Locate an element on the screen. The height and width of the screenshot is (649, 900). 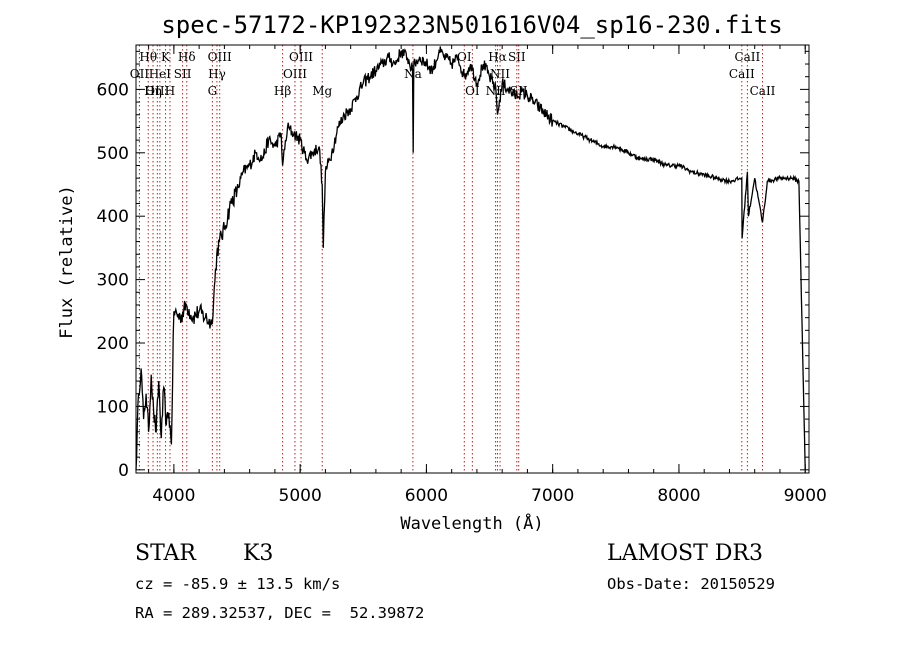
y-tick-label: 0 is located at coordinates (123, 471).